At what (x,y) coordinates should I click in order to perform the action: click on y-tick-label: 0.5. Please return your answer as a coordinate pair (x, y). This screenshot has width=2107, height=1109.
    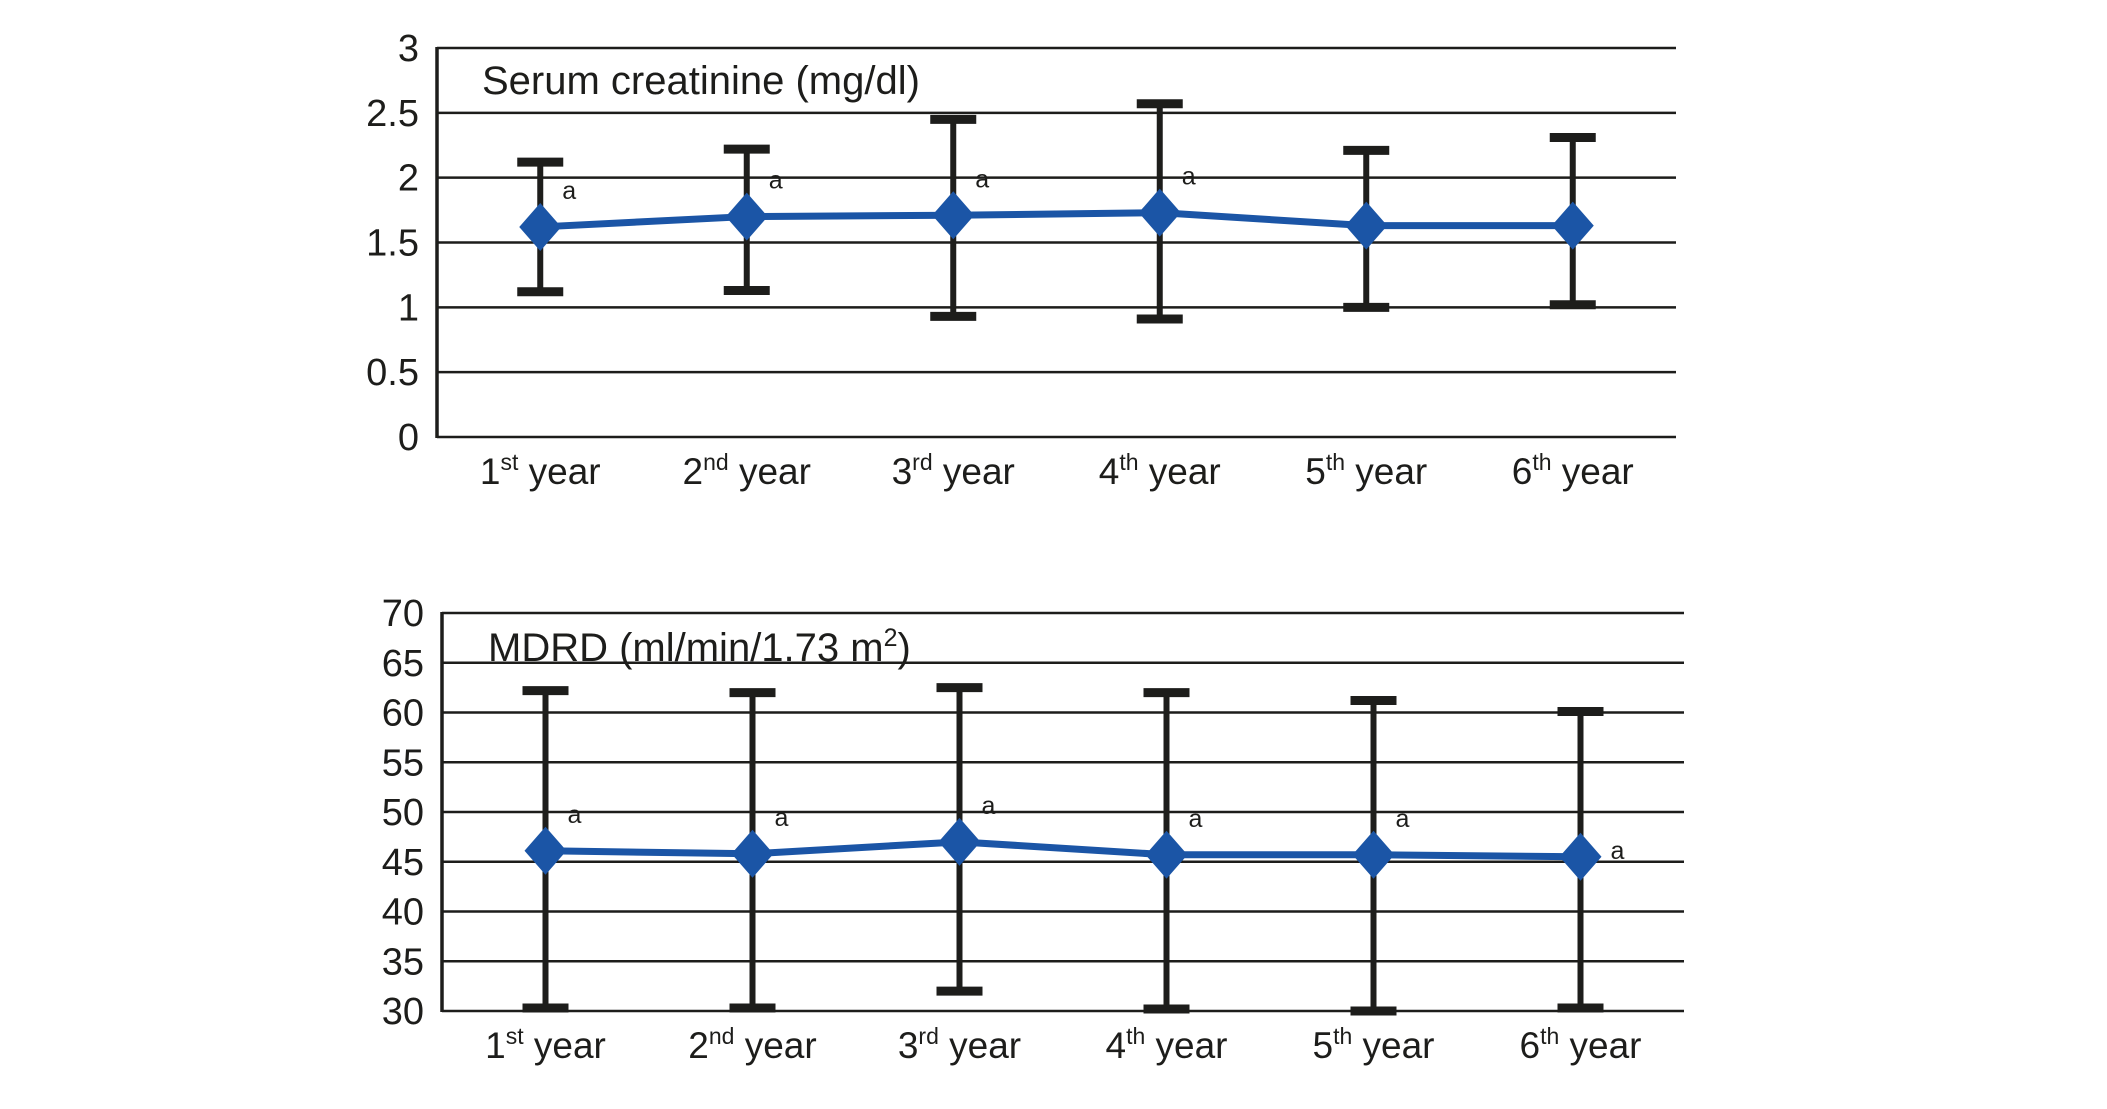
    Looking at the image, I should click on (392, 373).